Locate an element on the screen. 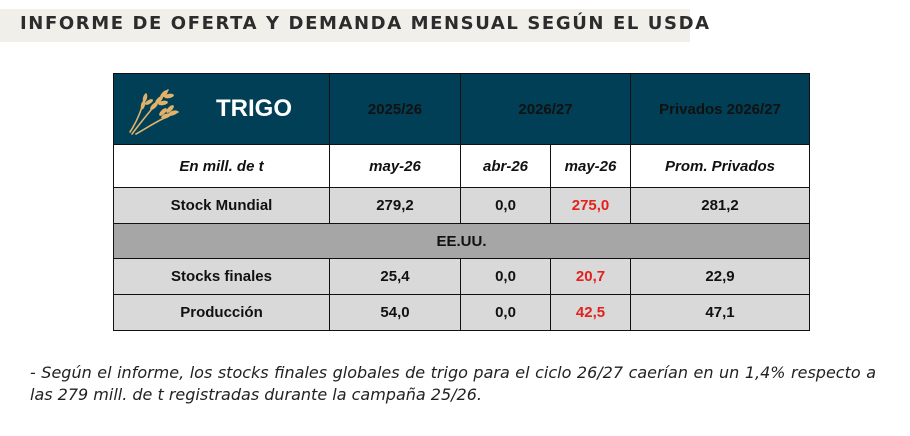 Image resolution: width=910 pixels, height=436 pixels. table-row: Stocks finales 25,4 0,0 20,7 22,9 is located at coordinates (462, 276).